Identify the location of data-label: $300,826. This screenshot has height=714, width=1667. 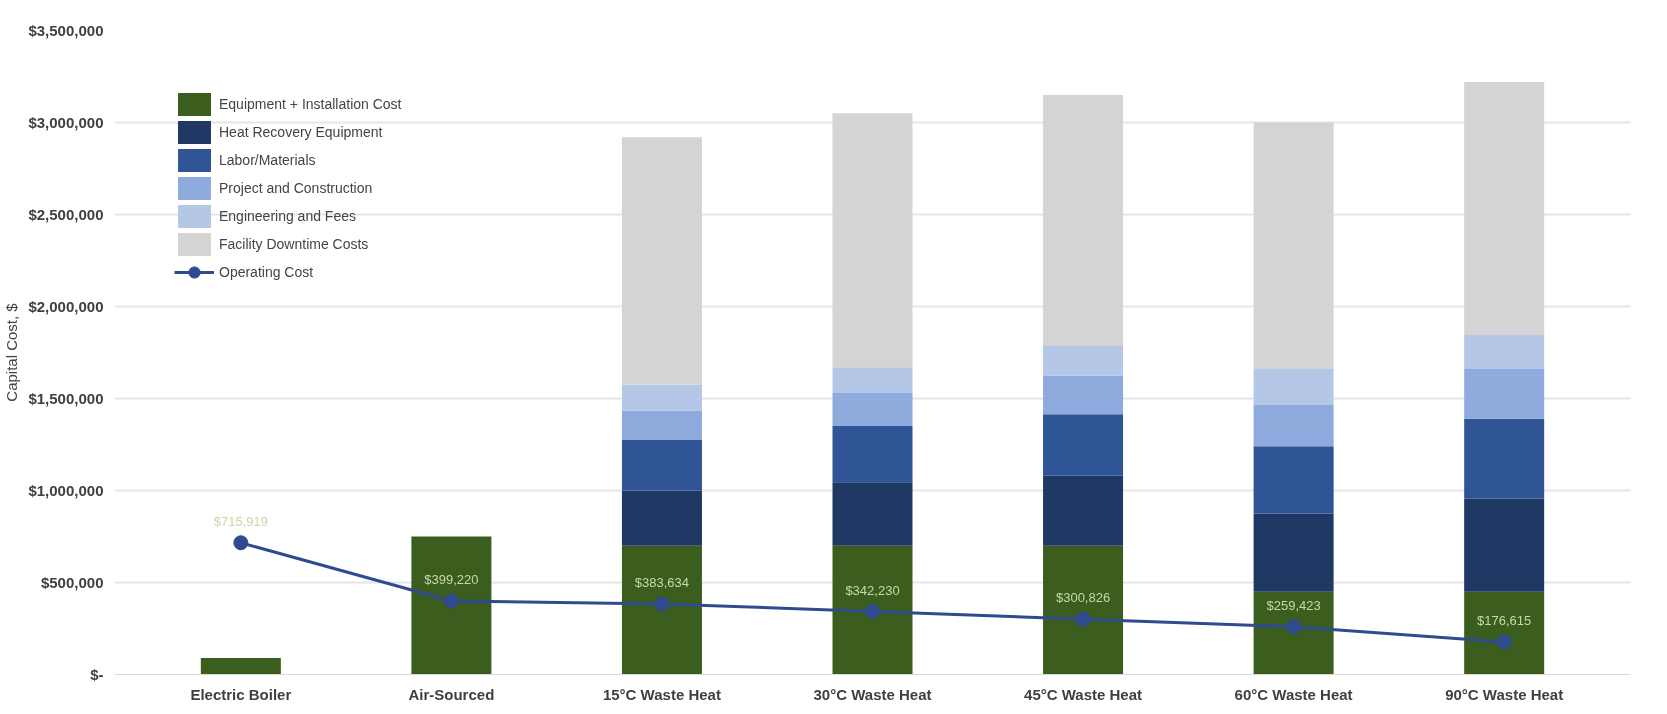
(1083, 598).